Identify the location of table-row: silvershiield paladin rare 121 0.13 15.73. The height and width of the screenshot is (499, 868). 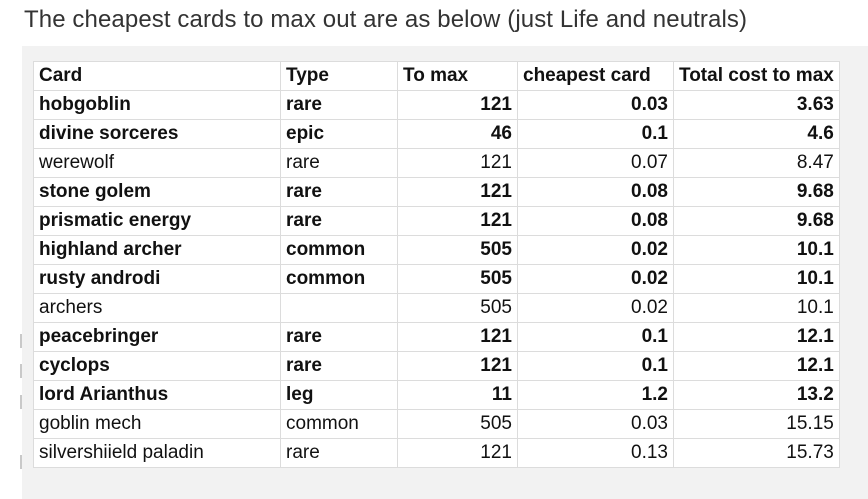
(436, 453).